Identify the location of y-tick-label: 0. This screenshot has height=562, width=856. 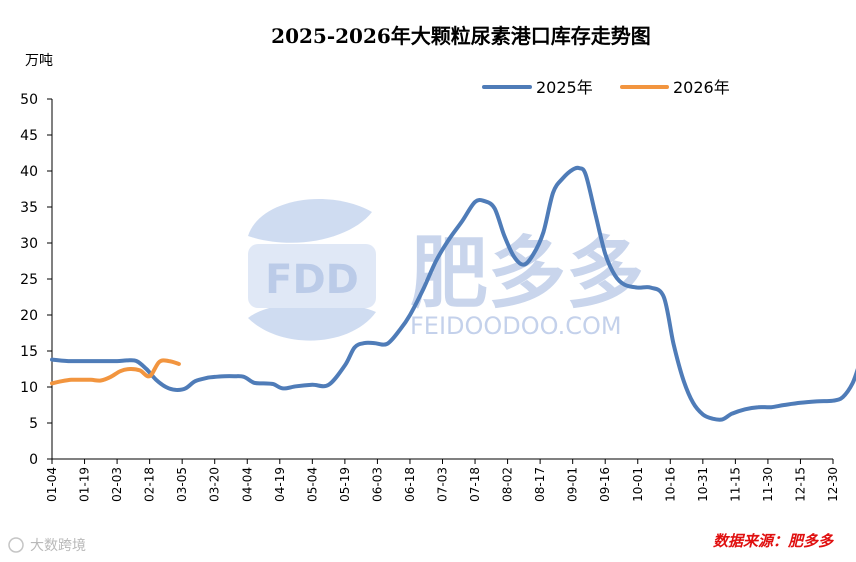
(33, 460).